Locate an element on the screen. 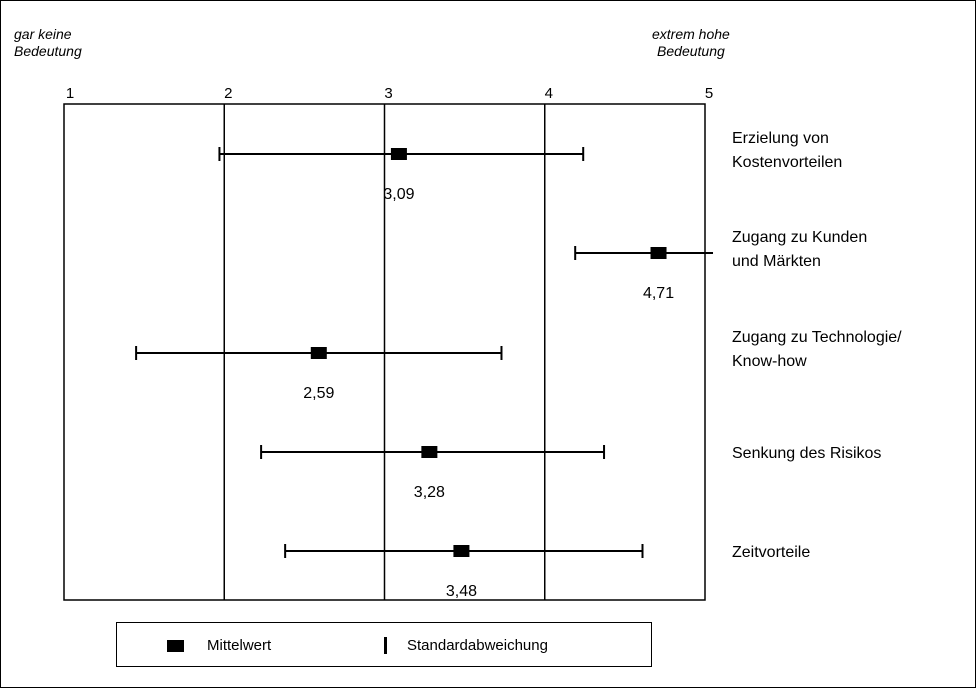 This screenshot has width=976, height=688. scale-note-high-line2: Bedeutung is located at coordinates (691, 51).